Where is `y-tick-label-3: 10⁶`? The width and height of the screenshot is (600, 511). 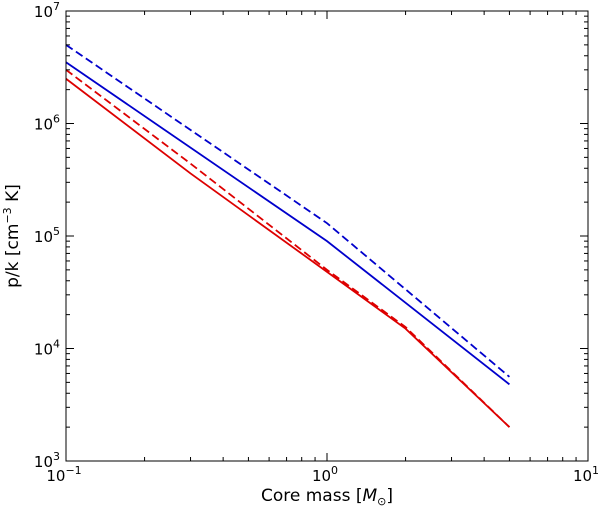 y-tick-label-3: 10⁶ is located at coordinates (47, 123).